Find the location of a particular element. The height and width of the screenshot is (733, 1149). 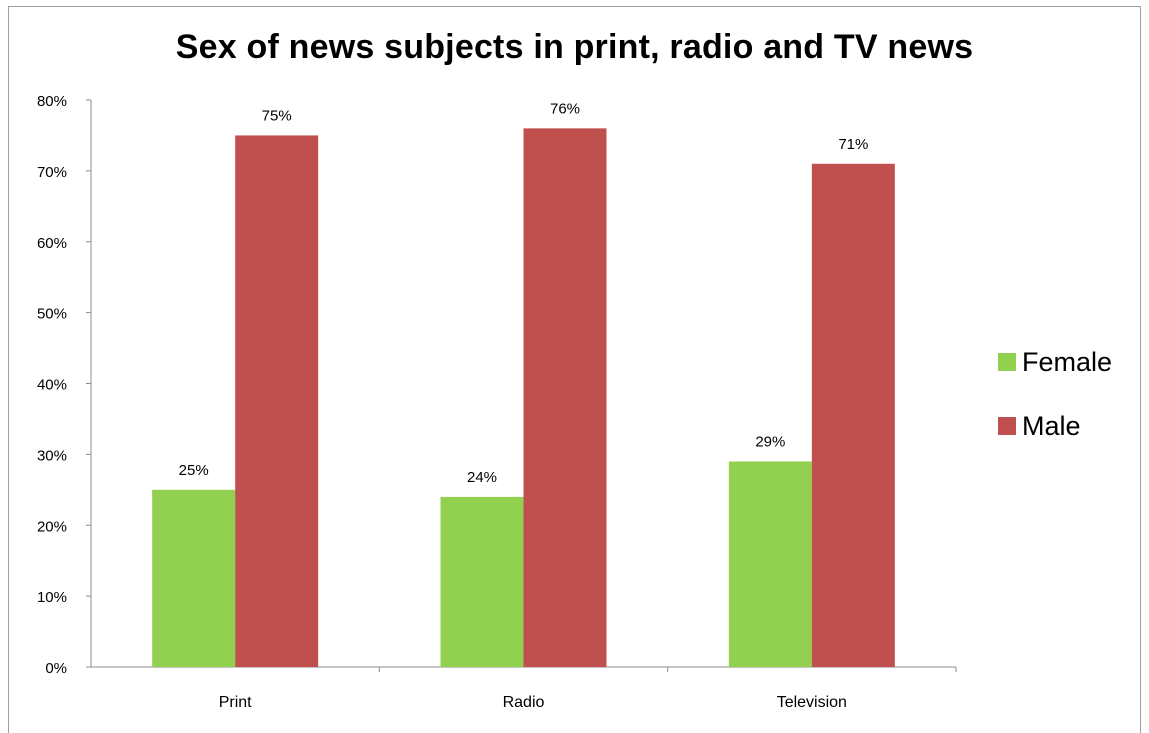

y-tick-label: 60% is located at coordinates (52, 243).